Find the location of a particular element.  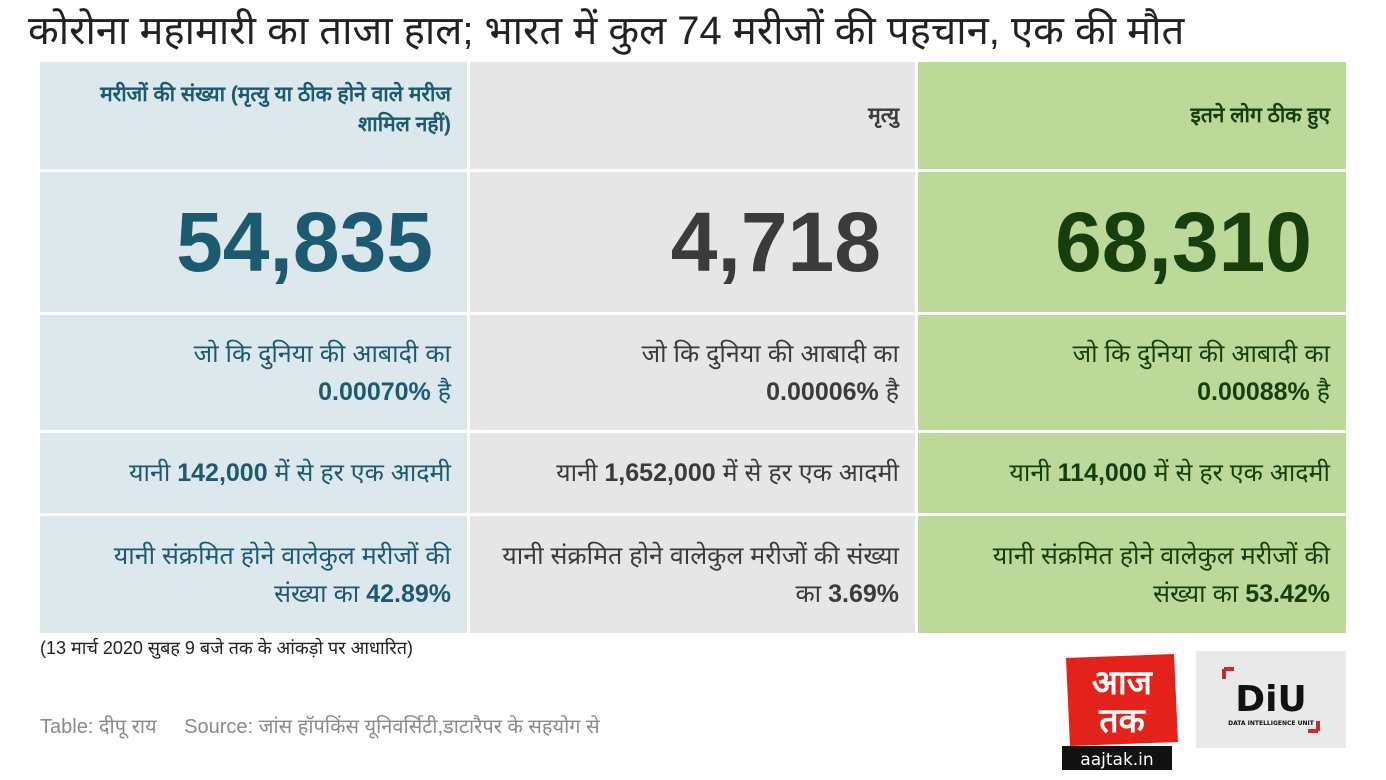

population-share-recovered: जो कि दुनिया की आबादी का 0.00088% है is located at coordinates (1132, 372).